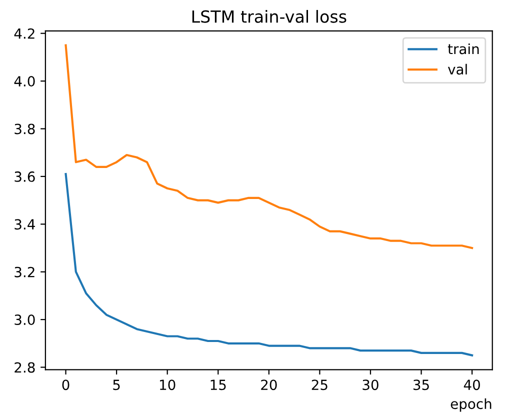 This screenshot has width=505, height=413. Describe the element at coordinates (24, 176) in the screenshot. I see `y-tick-label: 3.6` at that location.